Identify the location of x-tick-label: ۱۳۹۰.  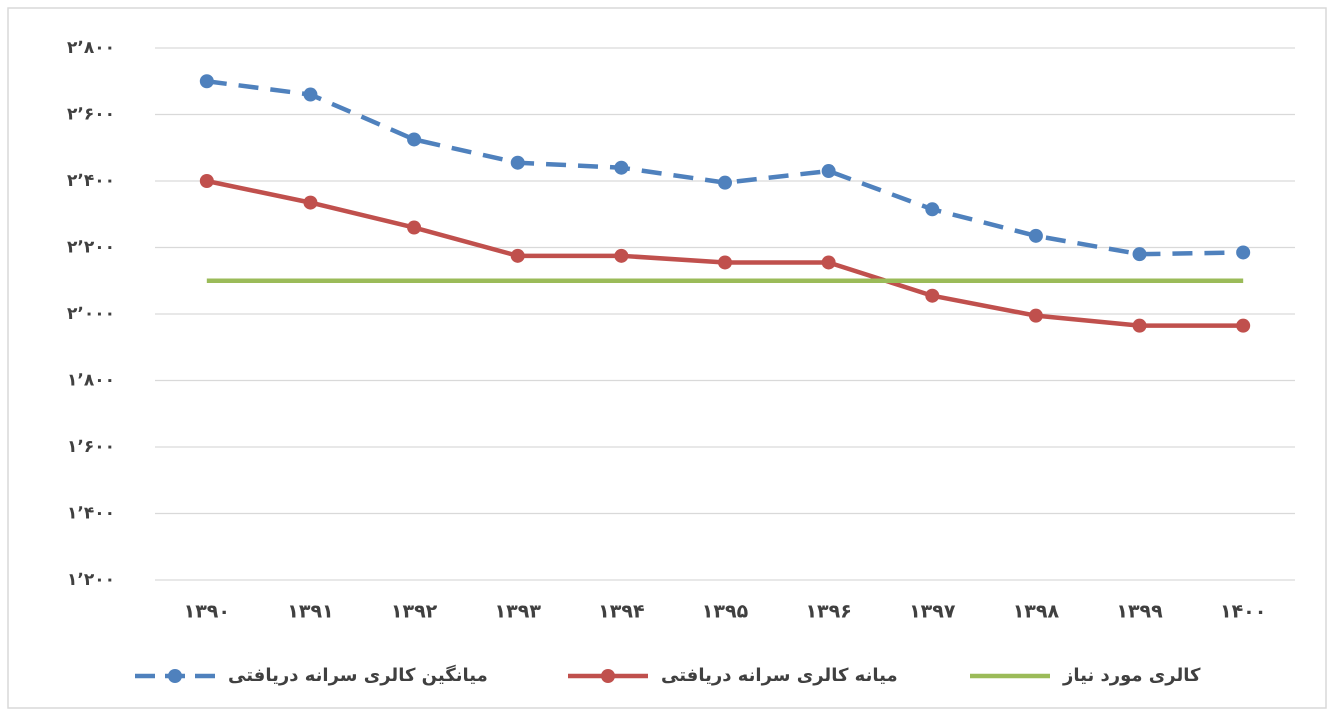
(207, 612).